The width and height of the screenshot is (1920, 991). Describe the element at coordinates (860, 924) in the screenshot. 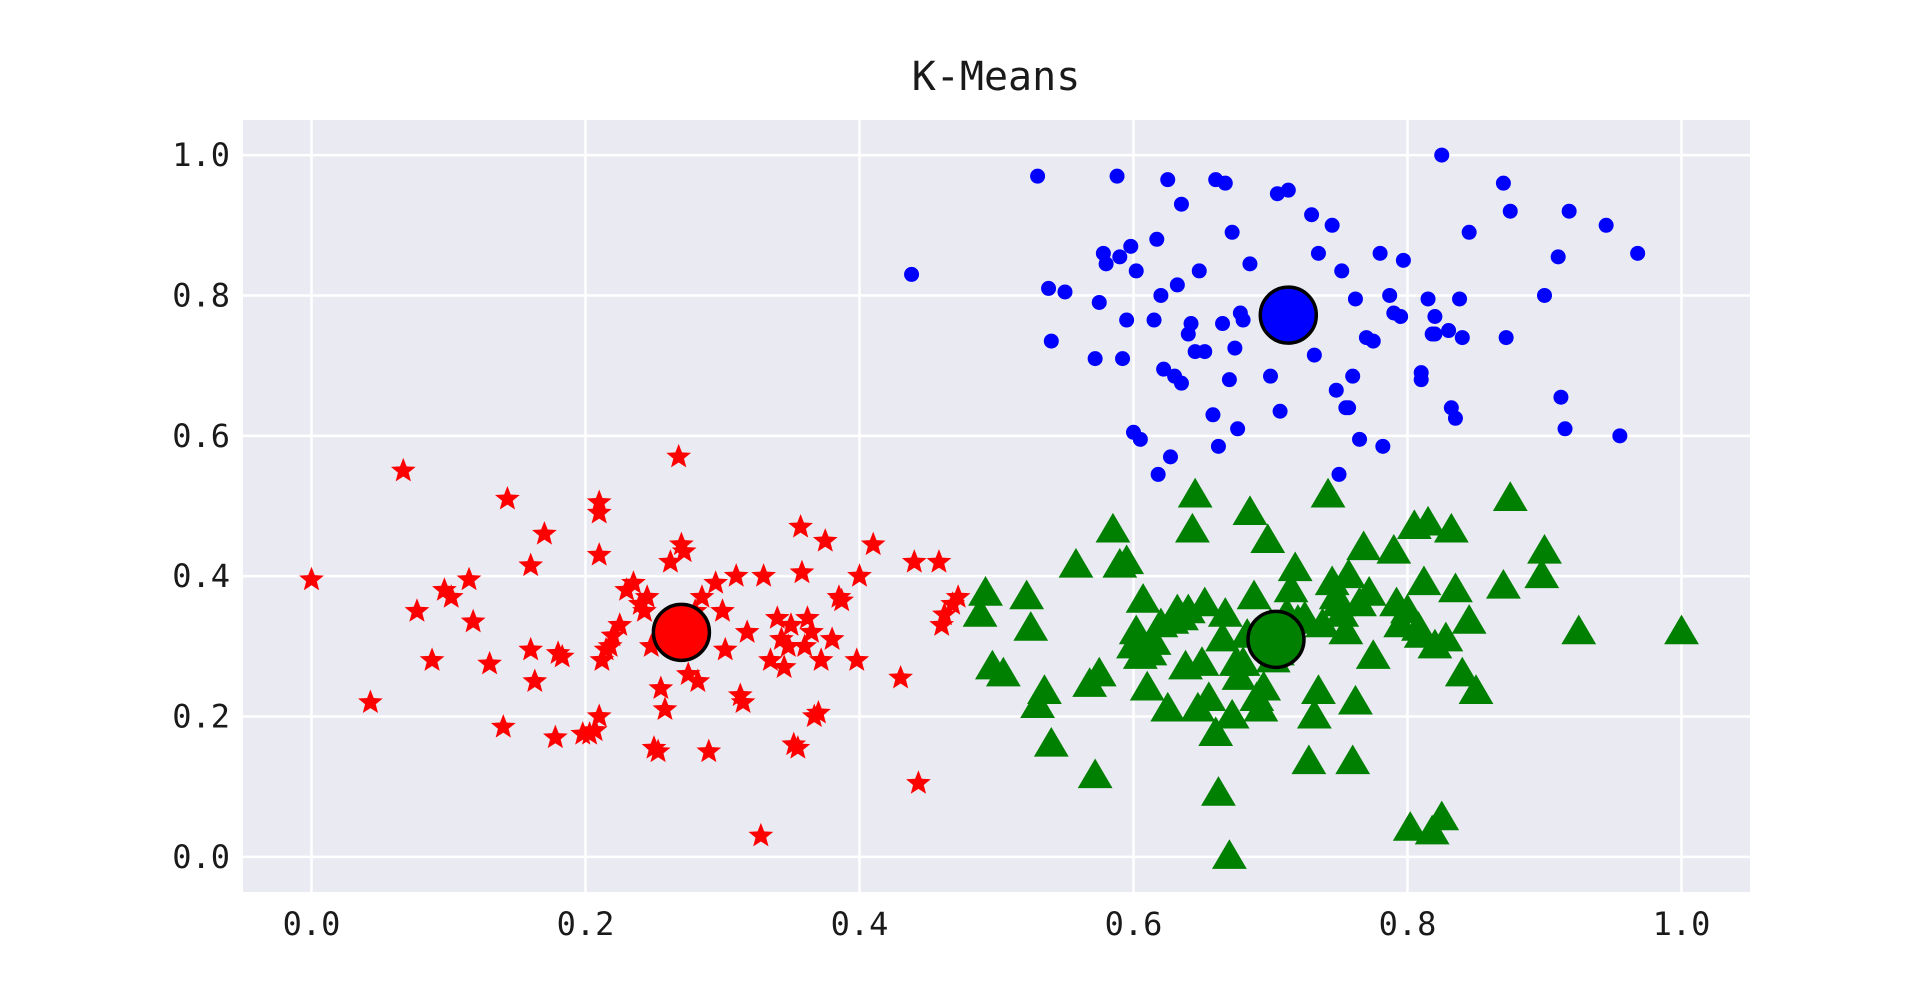

I see `x-tick-label: 0.4` at that location.